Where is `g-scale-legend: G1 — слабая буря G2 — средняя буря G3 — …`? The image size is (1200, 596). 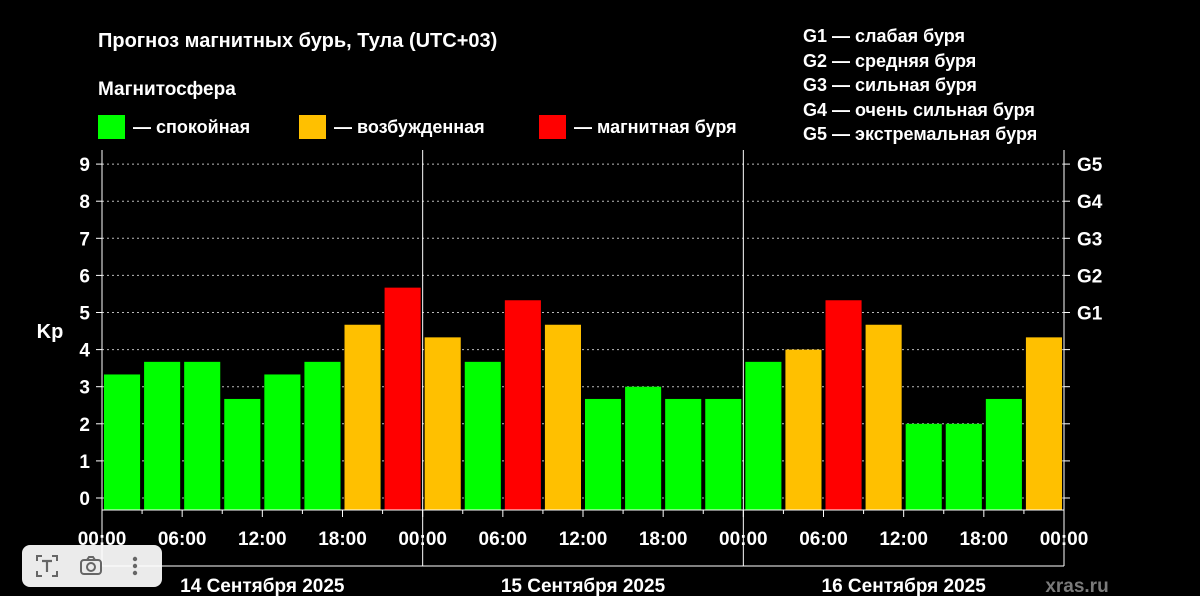
g-scale-legend: G1 — слабая буря G2 — средняя буря G3 — … is located at coordinates (920, 85).